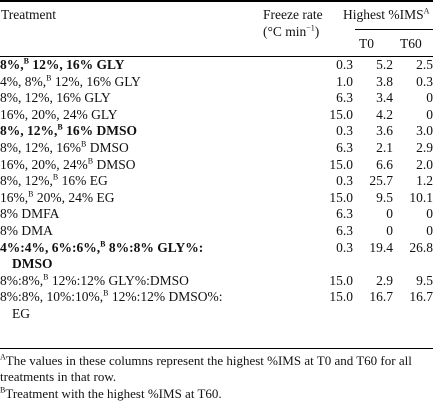 This screenshot has width=433, height=416. Describe the element at coordinates (146, 82) in the screenshot. I see `treatment-cell: 4%, 8%,B 12%, 16% GLY` at that location.